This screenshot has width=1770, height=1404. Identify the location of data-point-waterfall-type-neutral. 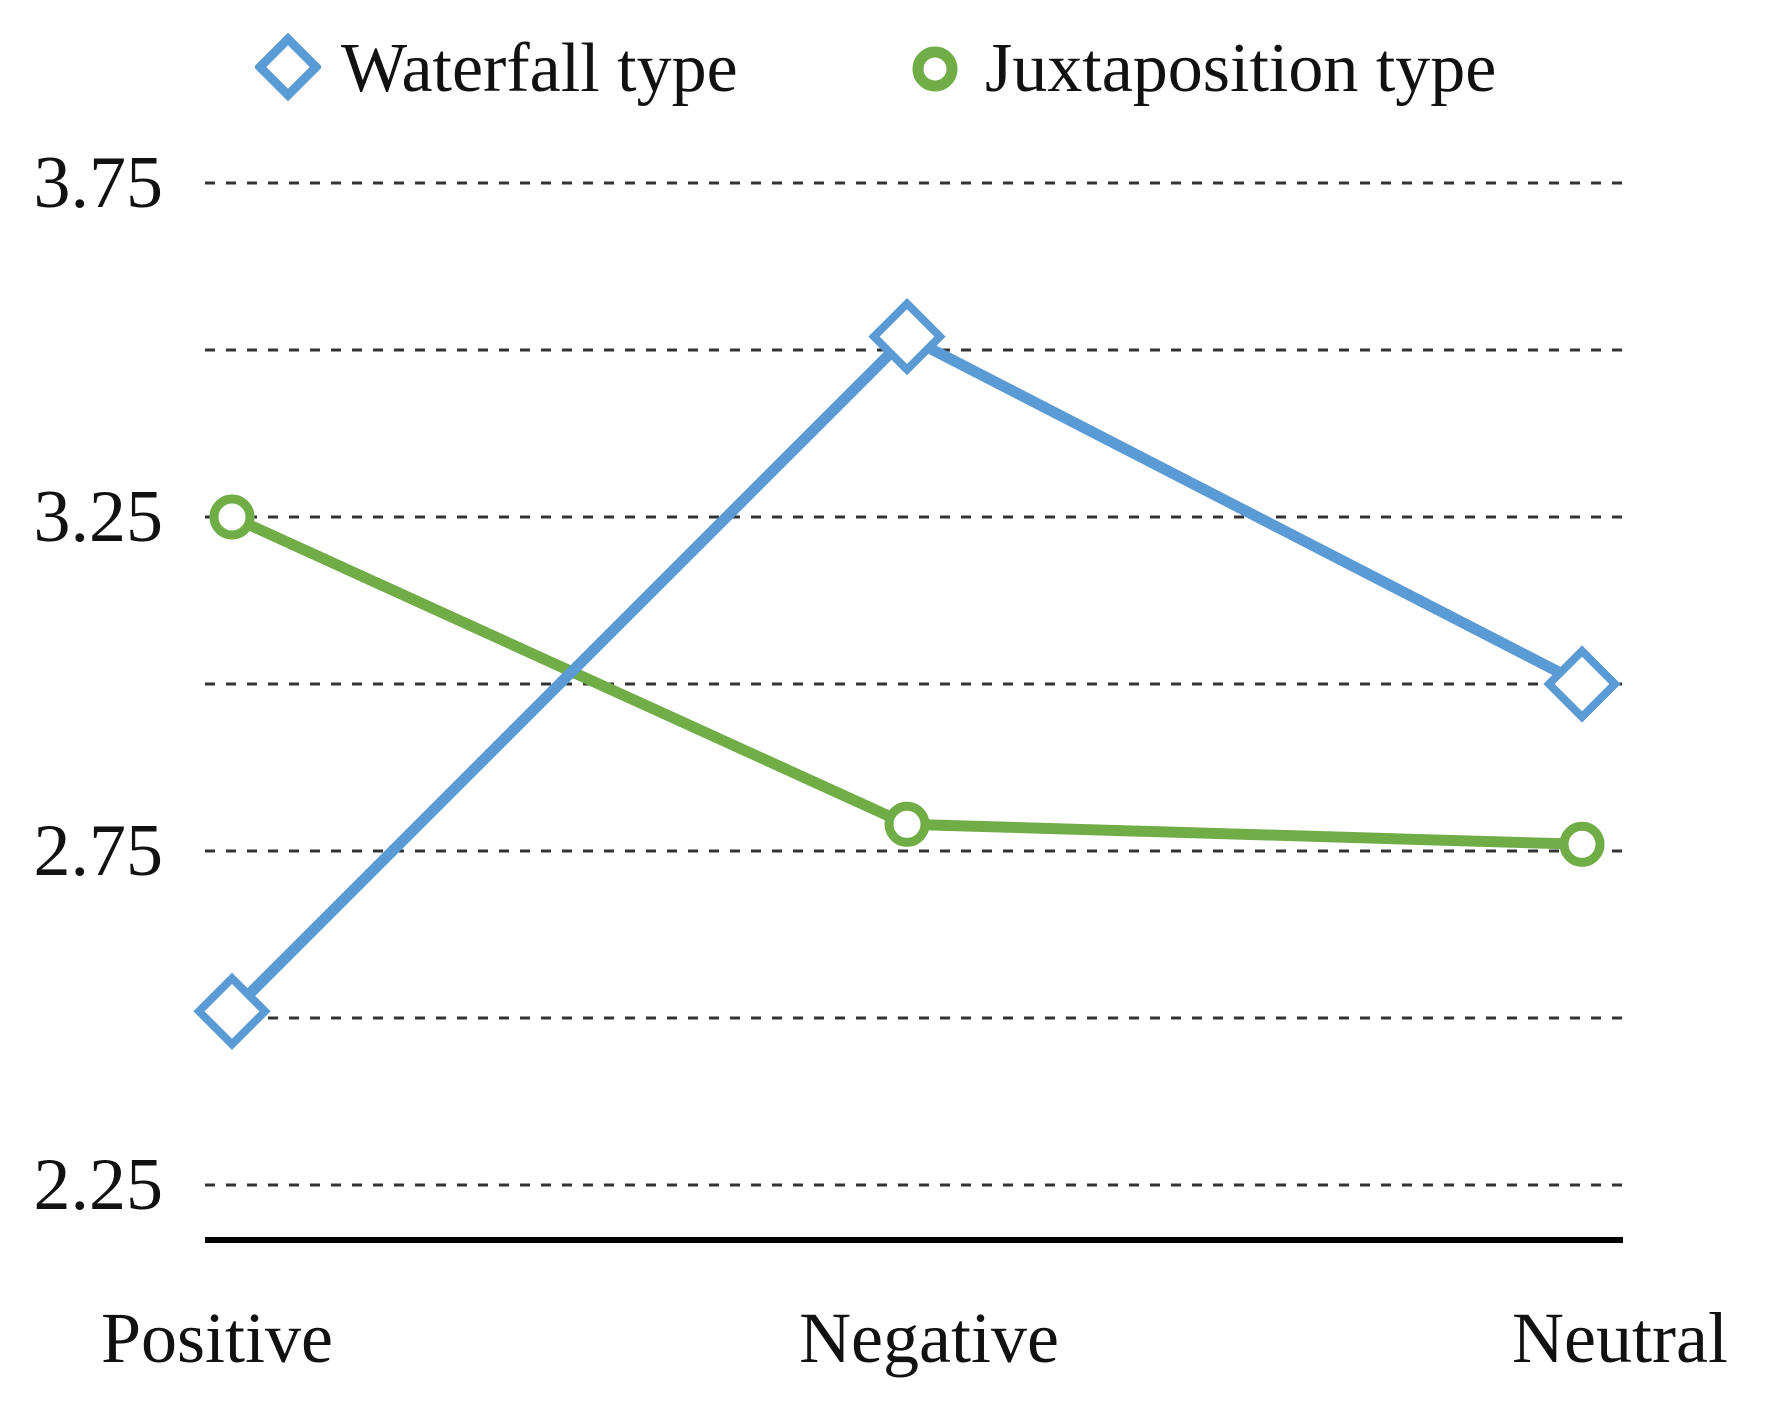
(1582, 684).